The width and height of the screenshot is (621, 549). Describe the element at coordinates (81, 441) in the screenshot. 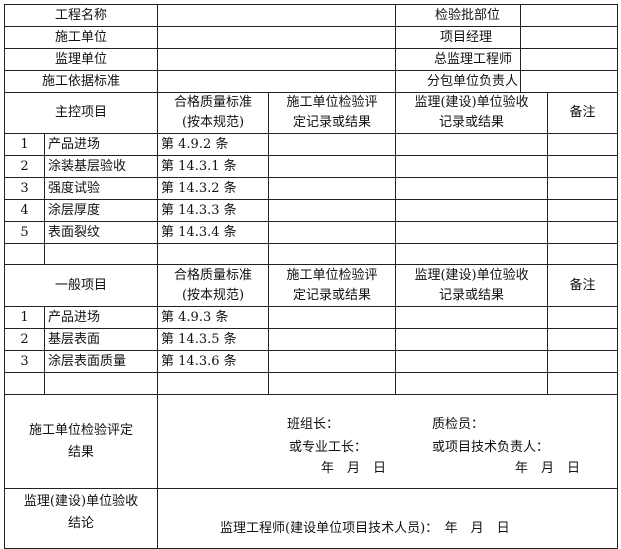

I see `contractor-result-label: 施工单位检验评定 结果` at that location.